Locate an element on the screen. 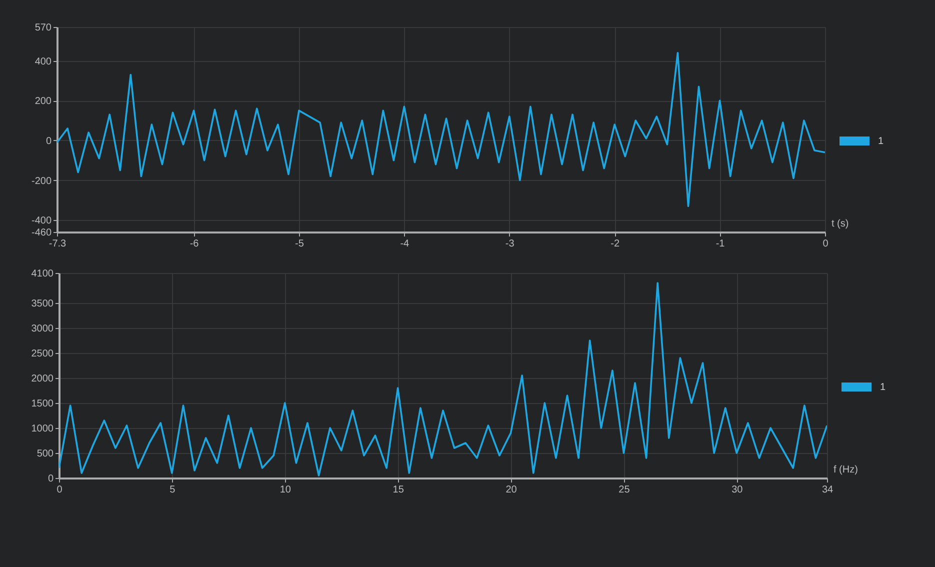  x-tick-label: -5 is located at coordinates (299, 244).